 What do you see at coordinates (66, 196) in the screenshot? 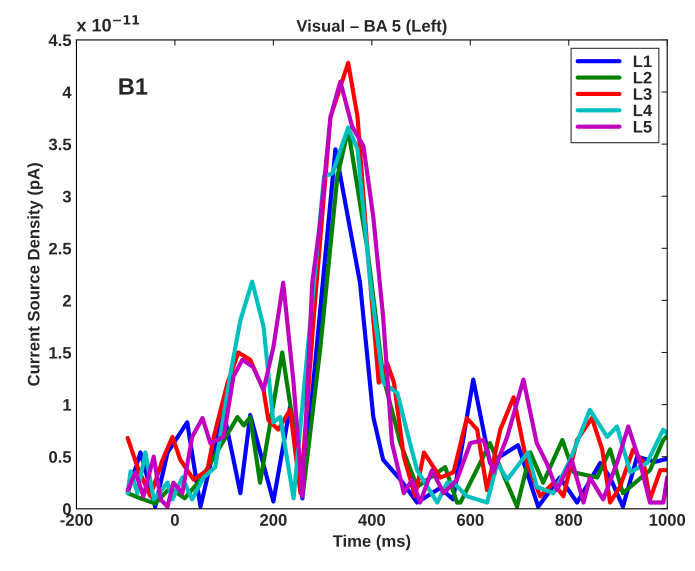
I see `y-tick-label: 3` at bounding box center [66, 196].